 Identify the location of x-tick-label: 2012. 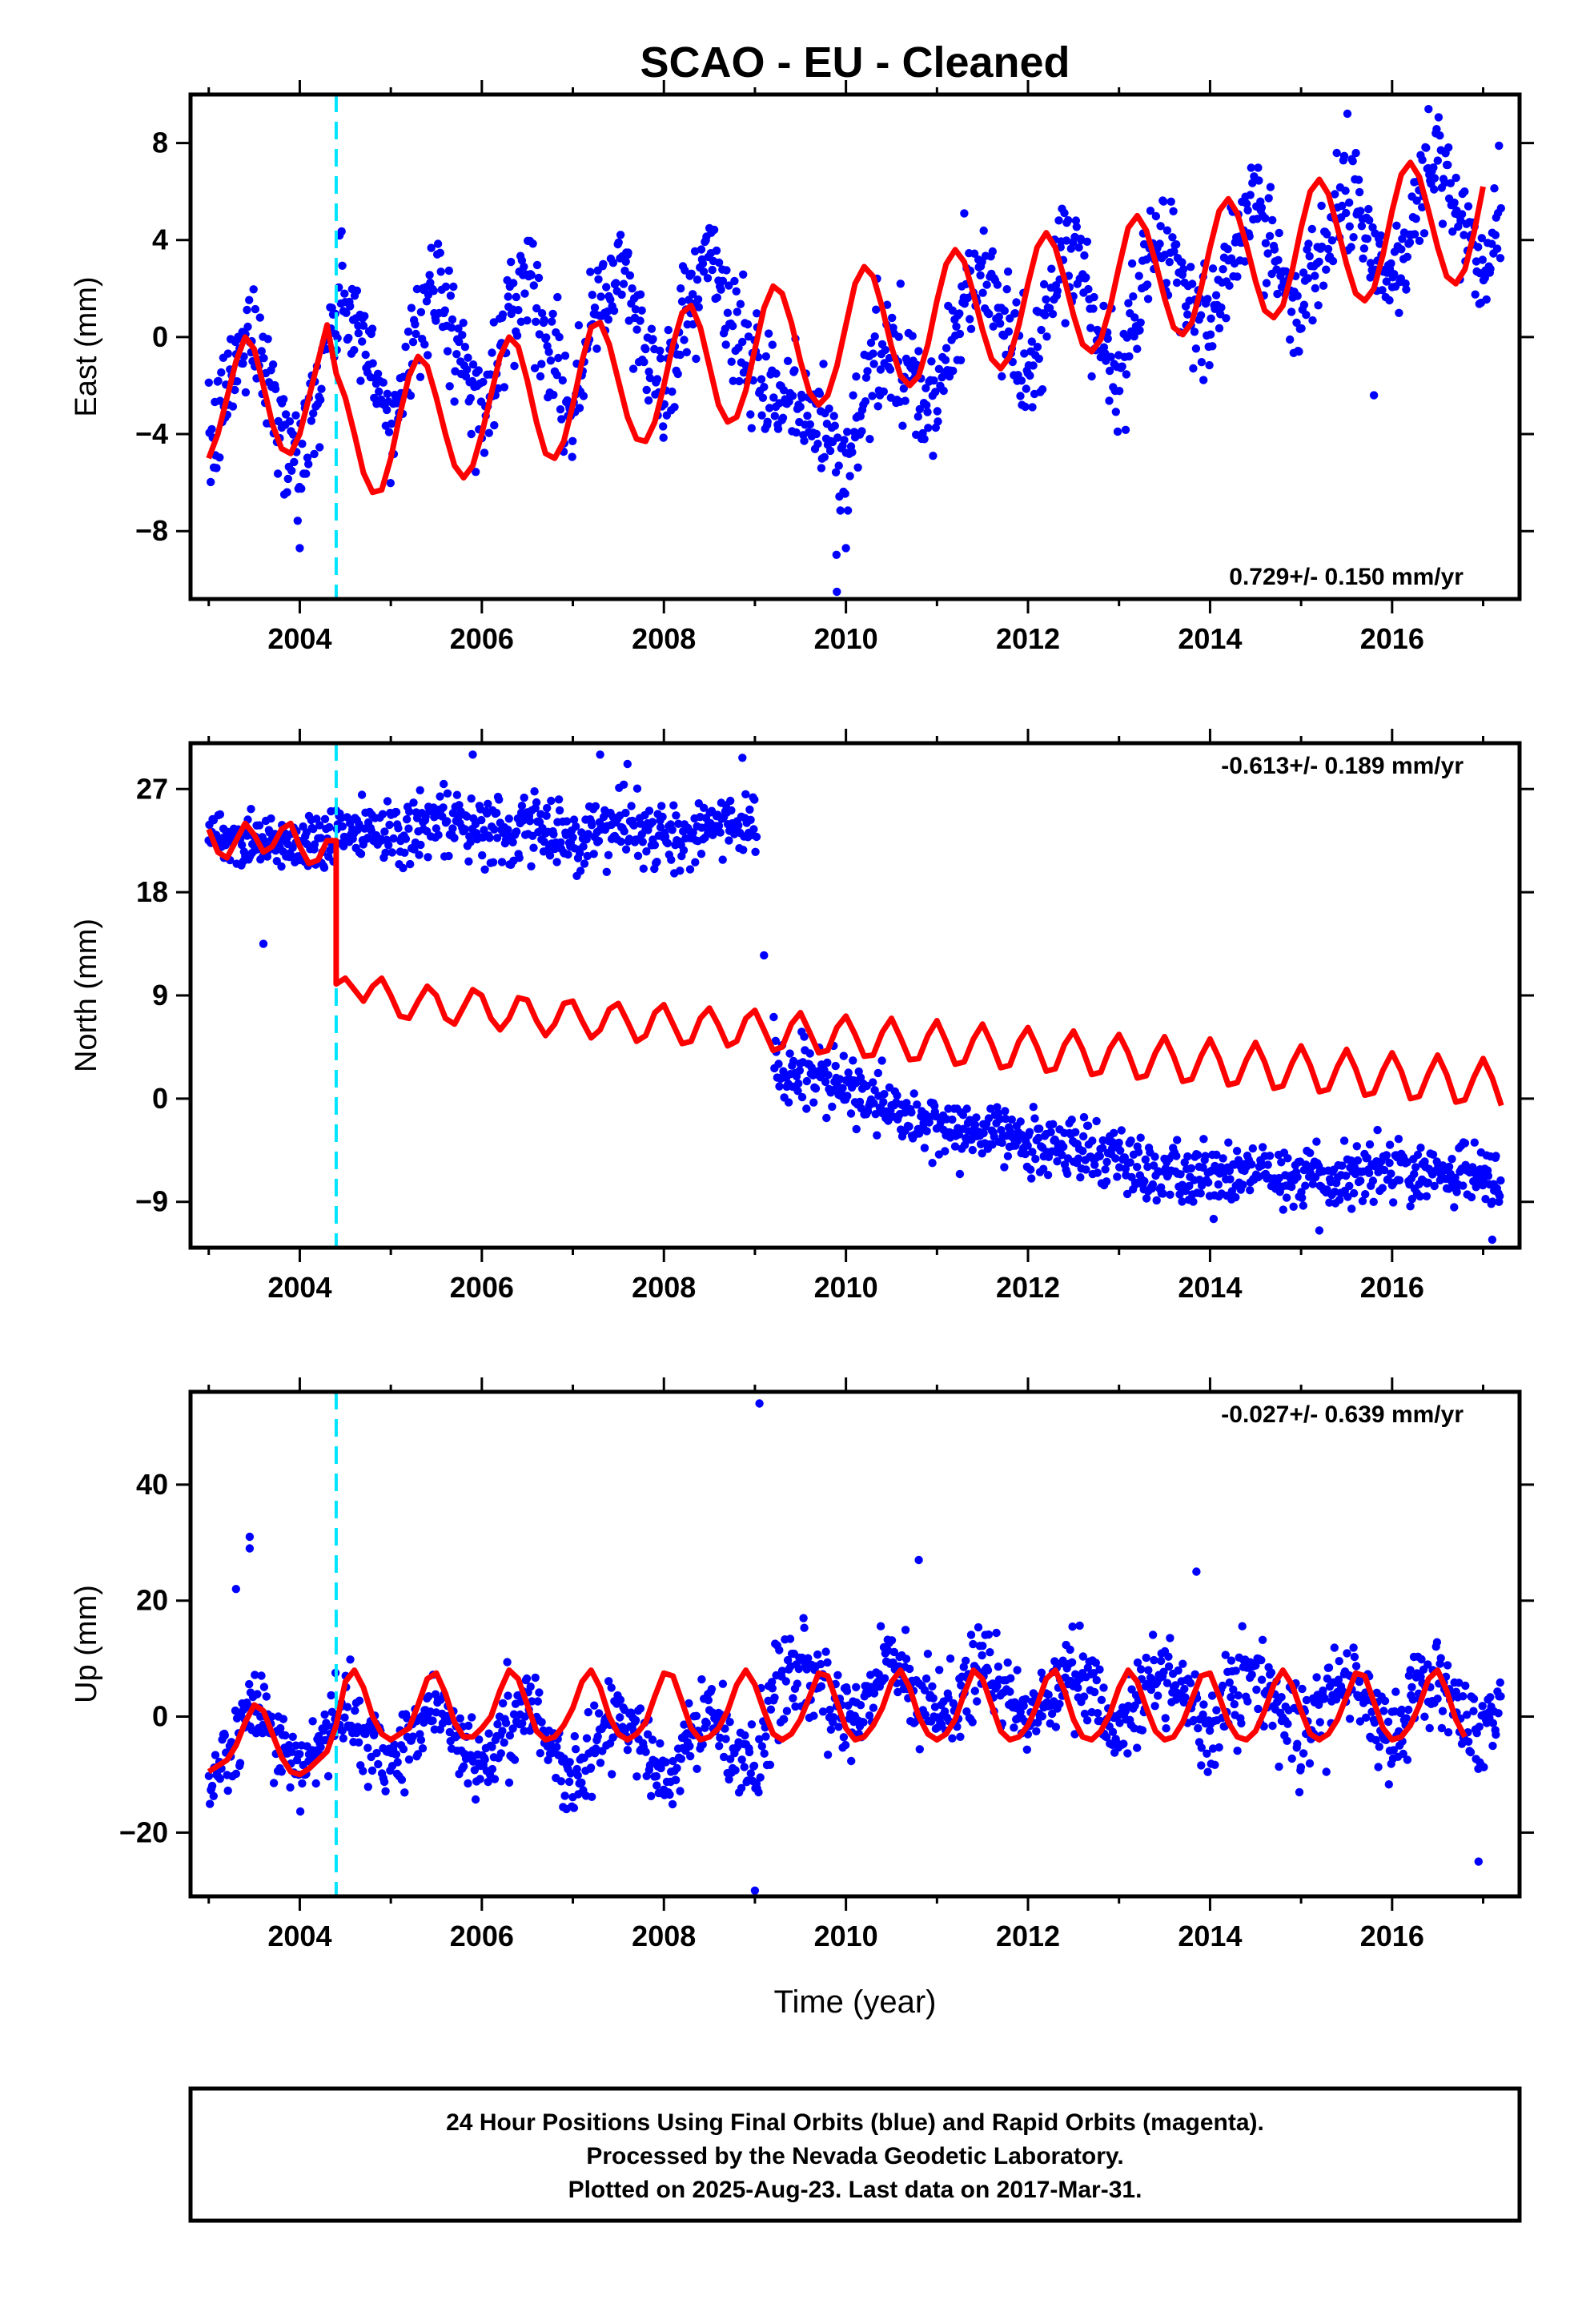
(1028, 1936).